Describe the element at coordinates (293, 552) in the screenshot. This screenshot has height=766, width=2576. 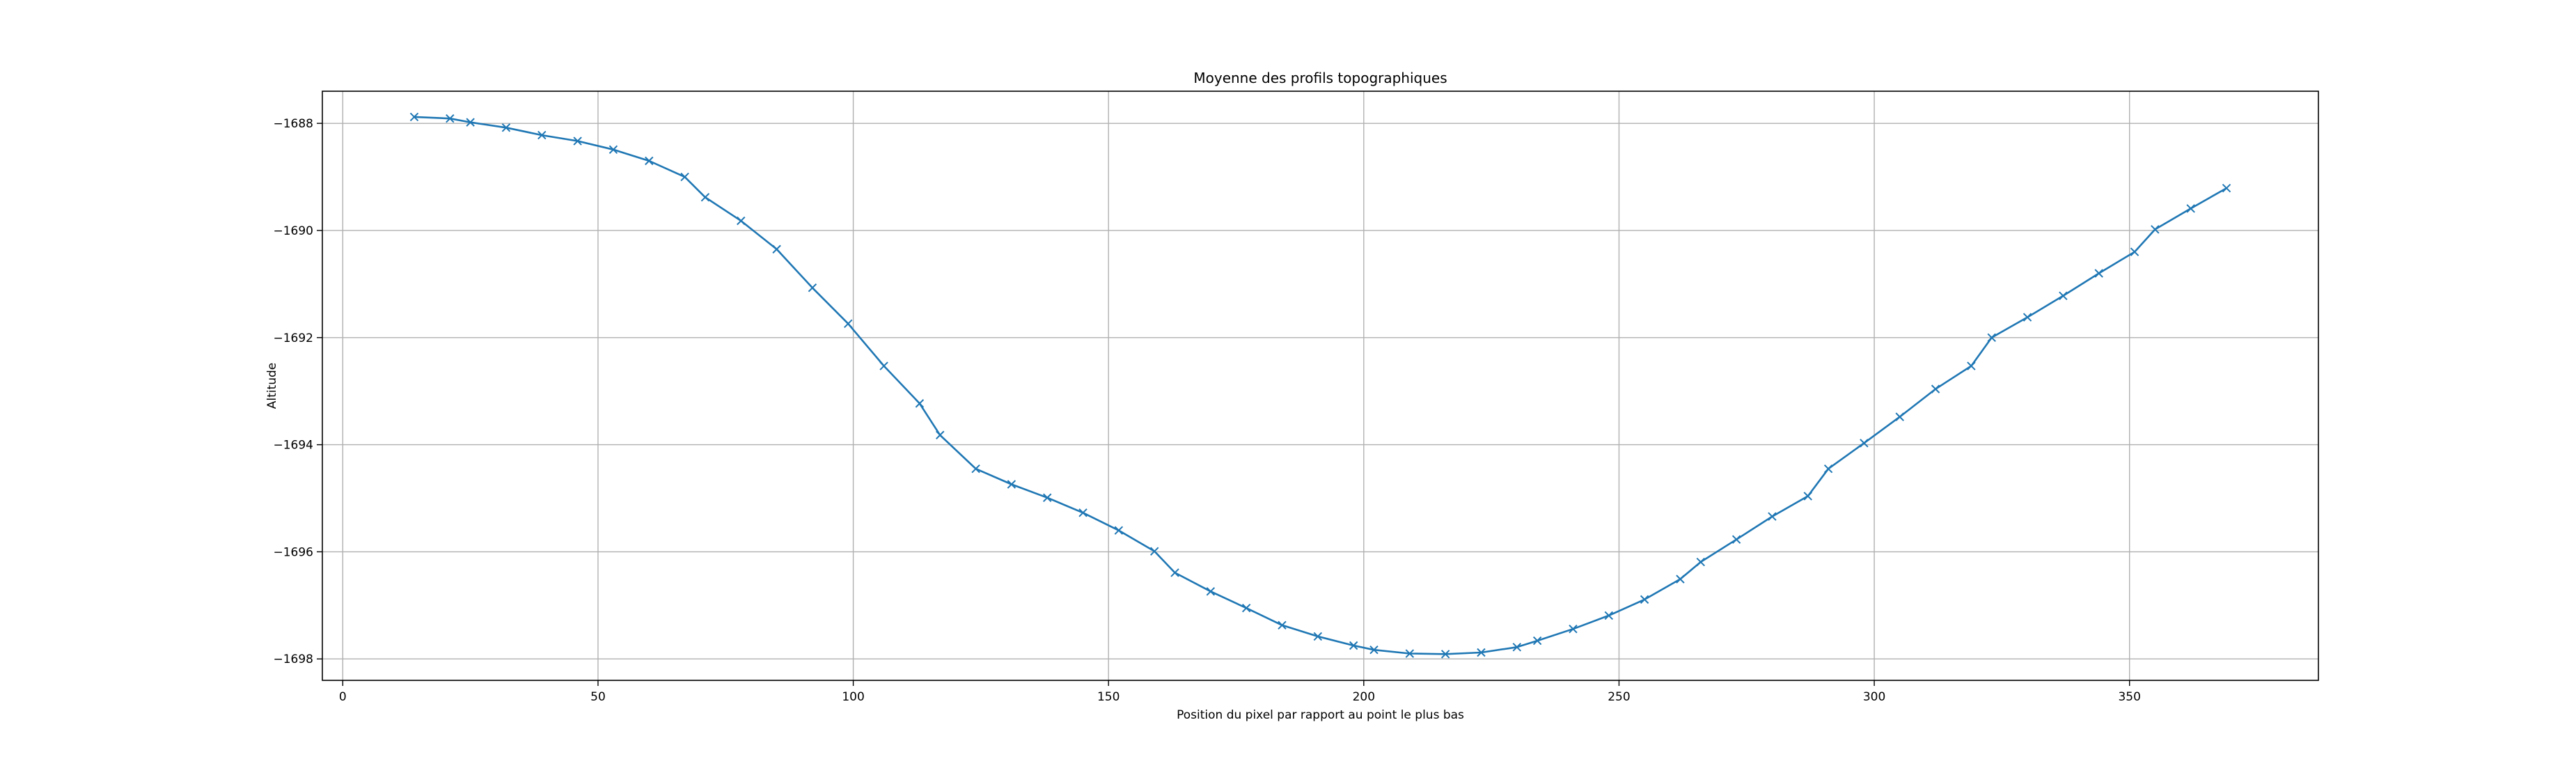
I see `y-tick-label: −1696` at that location.